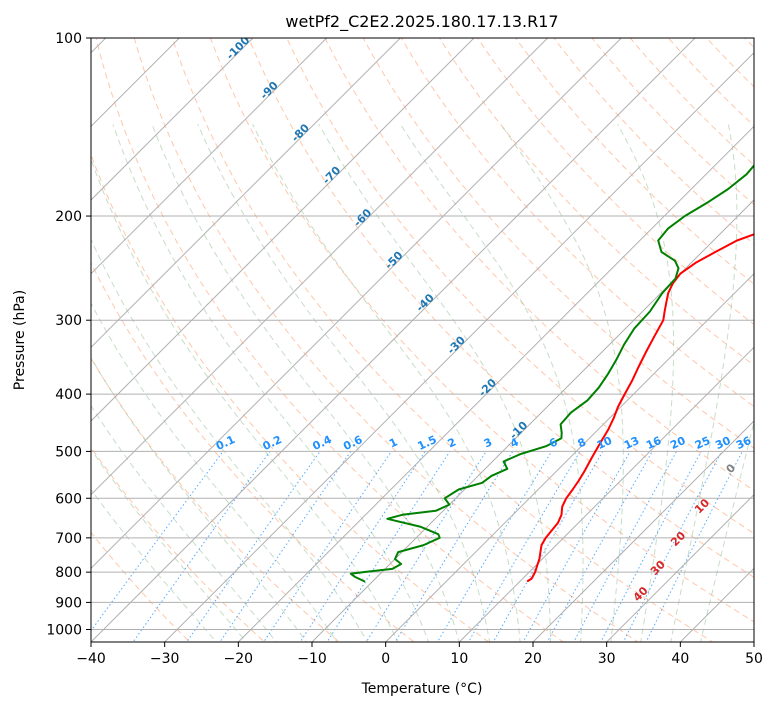  Describe the element at coordinates (239, 659) in the screenshot. I see `x-tick-label: −20` at that location.